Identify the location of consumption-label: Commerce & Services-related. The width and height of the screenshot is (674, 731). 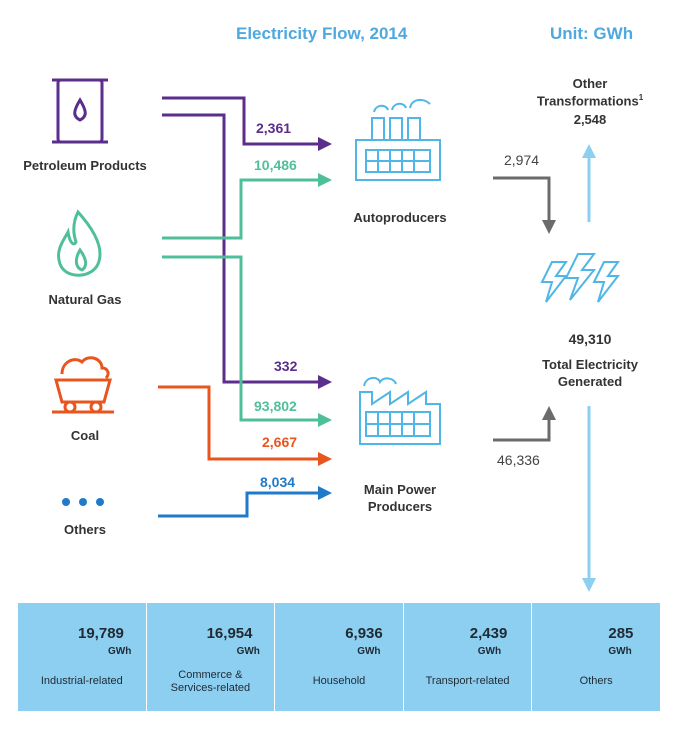
(210, 681).